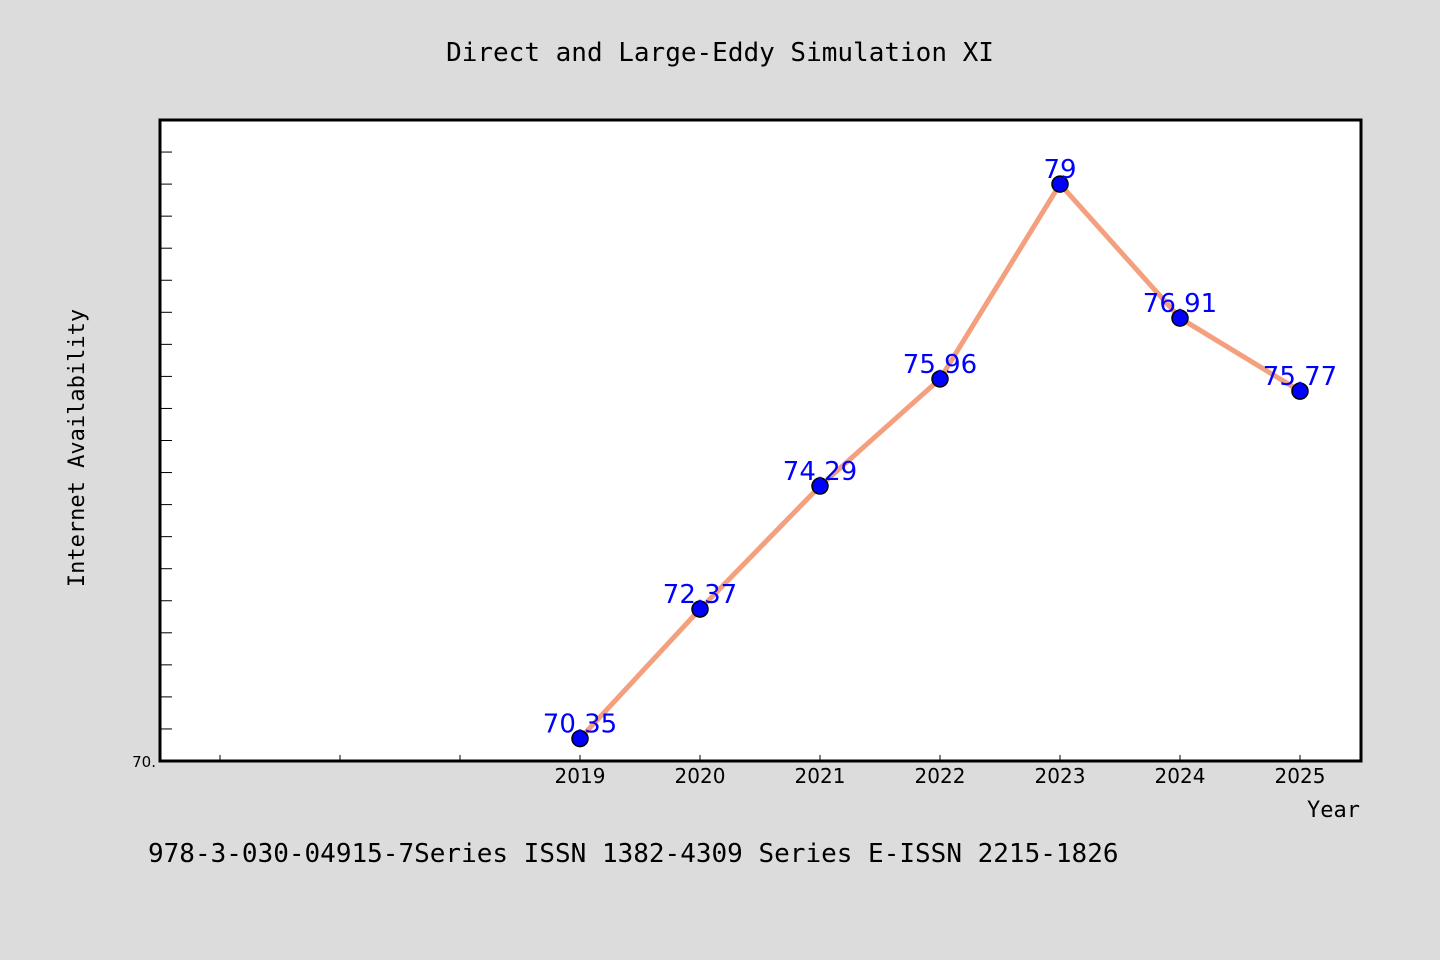 The height and width of the screenshot is (960, 1440). I want to click on data-label: 70.35, so click(580, 725).